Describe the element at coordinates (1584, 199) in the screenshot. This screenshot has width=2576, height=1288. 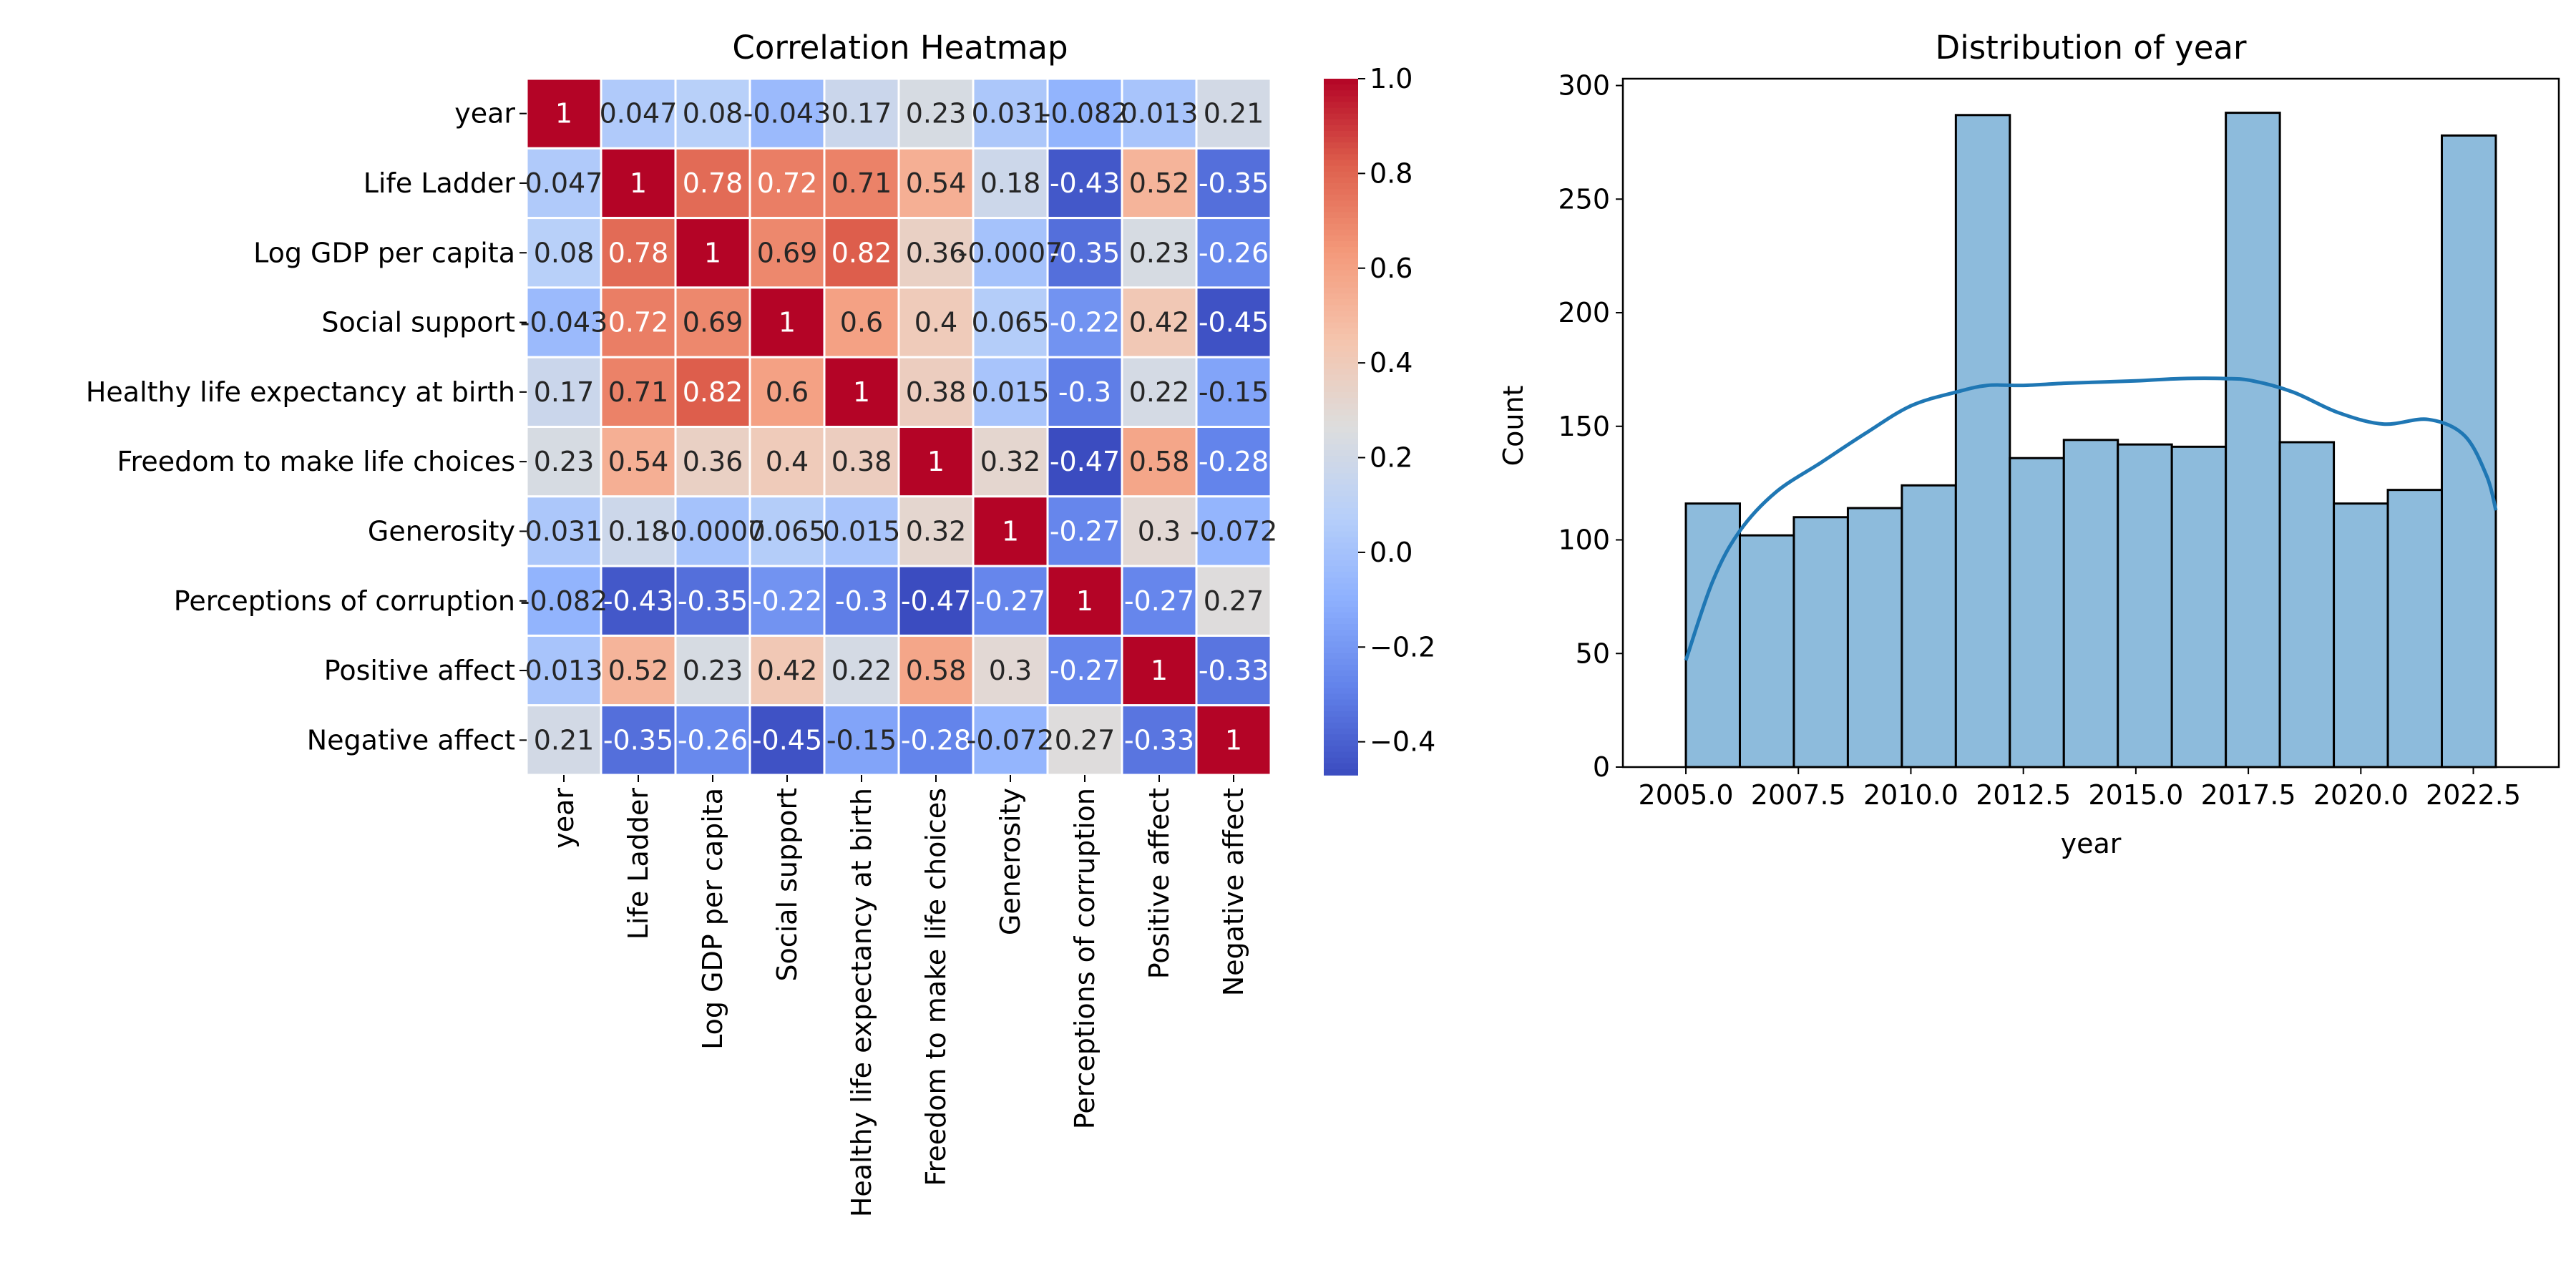
I see `histogram-y-tick-label: 250` at that location.